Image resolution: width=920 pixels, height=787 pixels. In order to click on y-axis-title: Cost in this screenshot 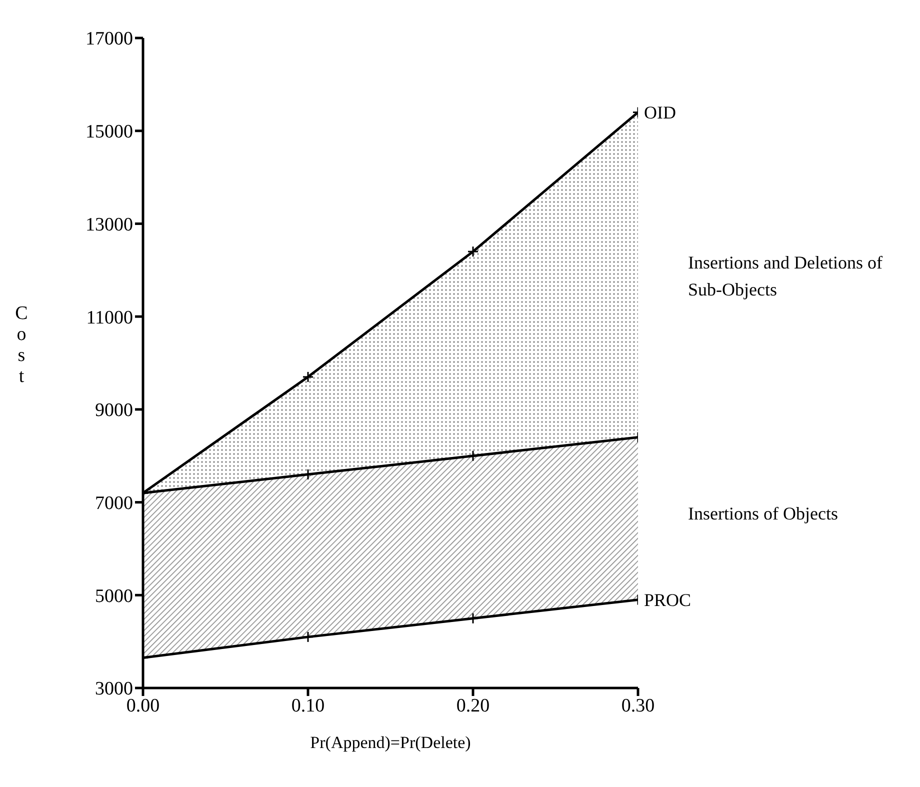, I will do `click(21, 345)`.